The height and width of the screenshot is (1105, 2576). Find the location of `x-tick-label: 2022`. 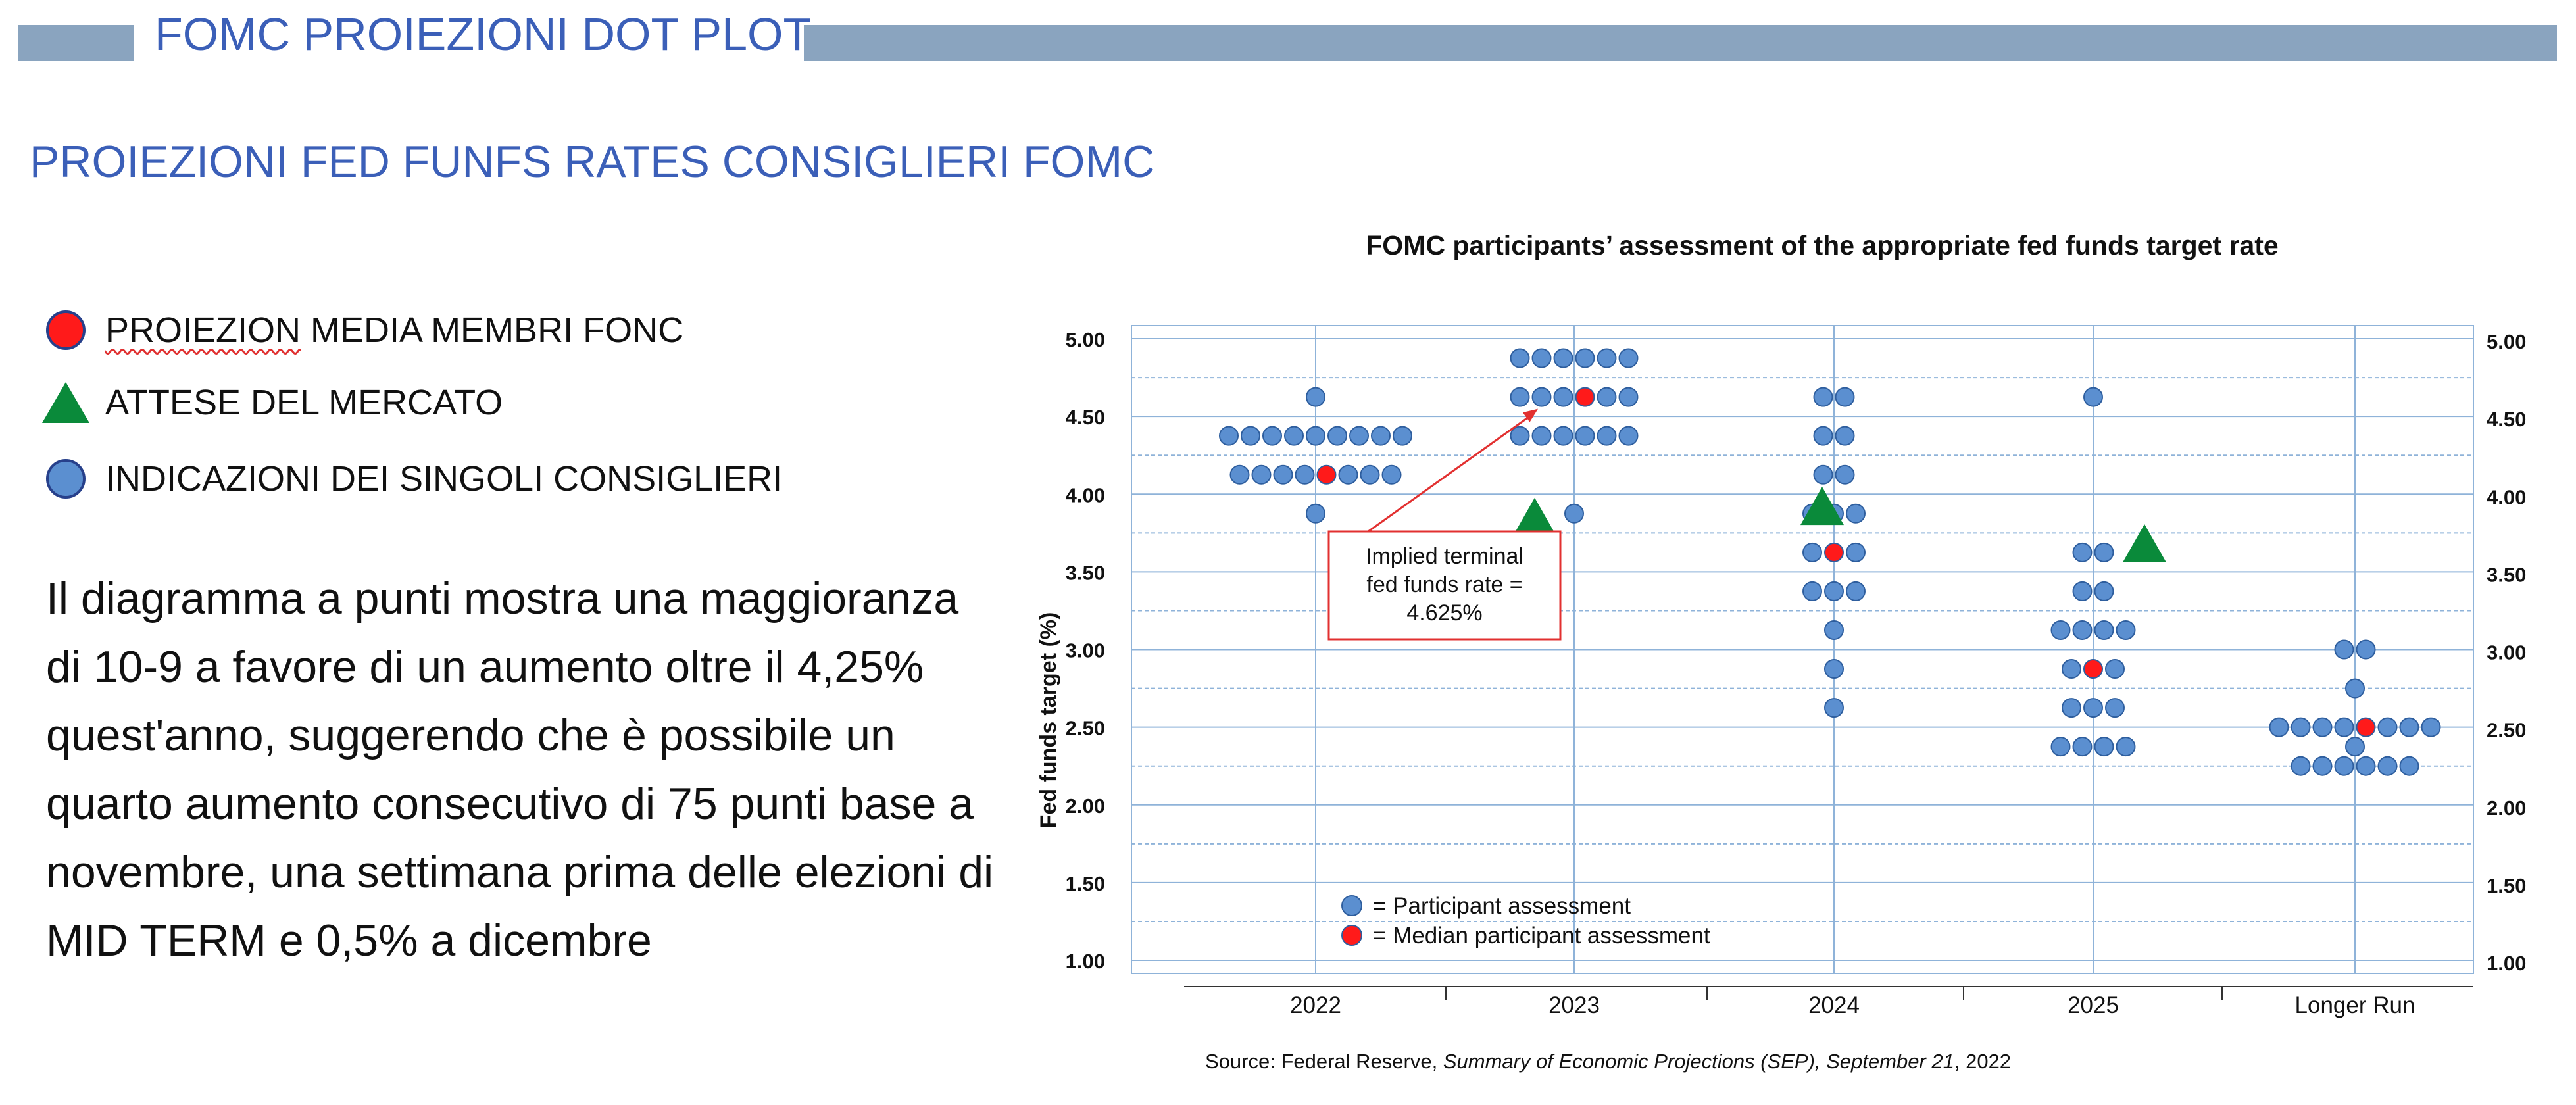

x-tick-label: 2022 is located at coordinates (1315, 1005).